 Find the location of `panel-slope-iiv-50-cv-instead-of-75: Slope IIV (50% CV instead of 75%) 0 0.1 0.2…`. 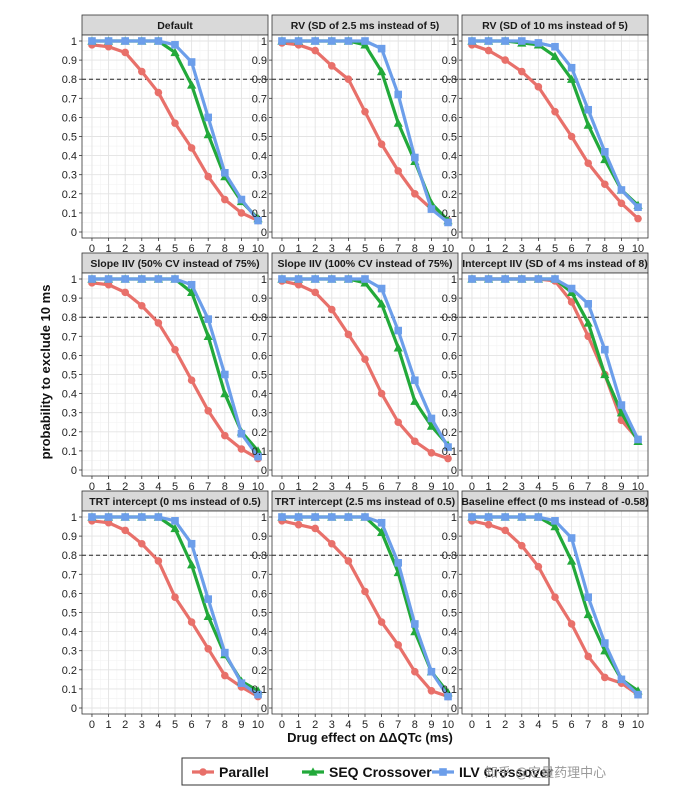

panel-slope-iiv-50-cv-instead-of-75: Slope IIV (50% CV instead of 75%) 0 0.1 0.2… is located at coordinates (165, 372).